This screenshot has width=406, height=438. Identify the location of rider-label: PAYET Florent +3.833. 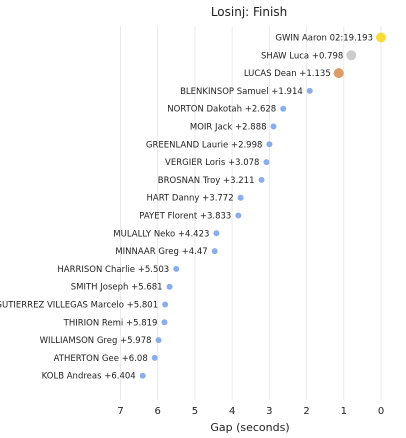
(185, 217).